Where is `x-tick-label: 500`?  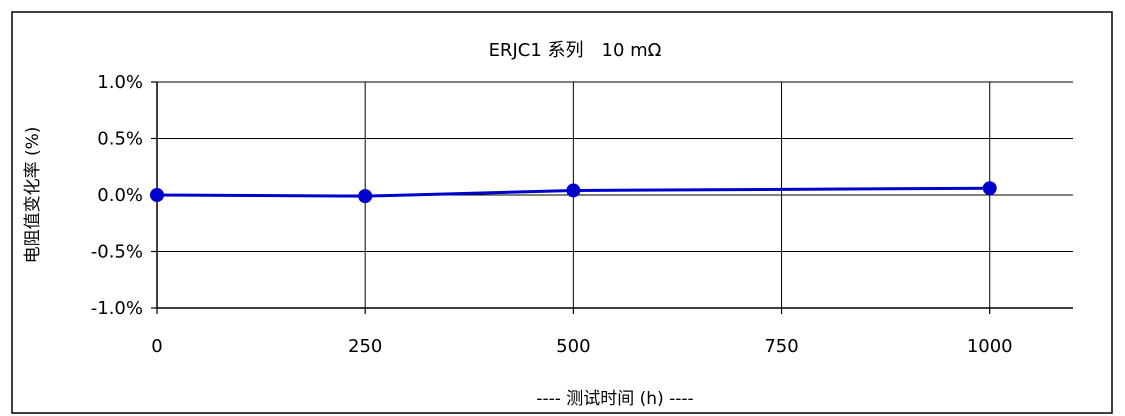
x-tick-label: 500 is located at coordinates (573, 346).